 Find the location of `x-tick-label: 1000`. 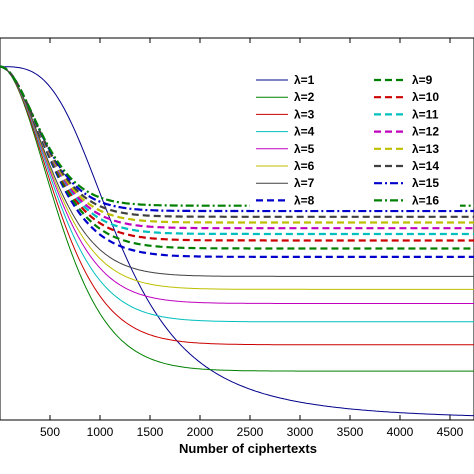

x-tick-label: 1000 is located at coordinates (100, 432).